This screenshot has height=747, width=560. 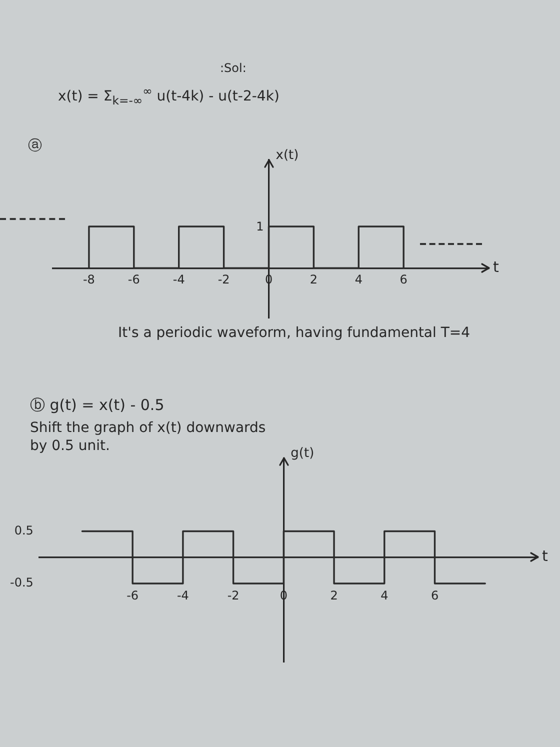 What do you see at coordinates (97, 405) in the screenshot?
I see `chart-title: ⓑ g(t) = x(t) - 0.5` at bounding box center [97, 405].